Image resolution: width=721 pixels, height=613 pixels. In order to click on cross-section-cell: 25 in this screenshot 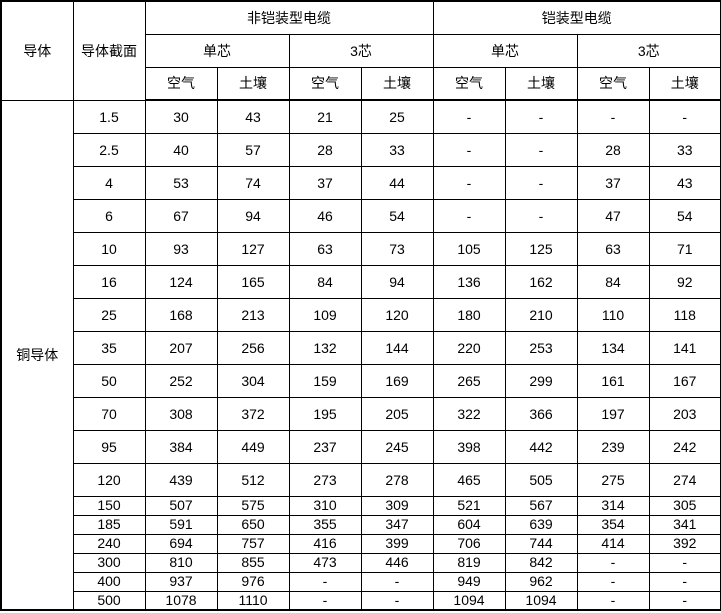, I will do `click(109, 314)`.